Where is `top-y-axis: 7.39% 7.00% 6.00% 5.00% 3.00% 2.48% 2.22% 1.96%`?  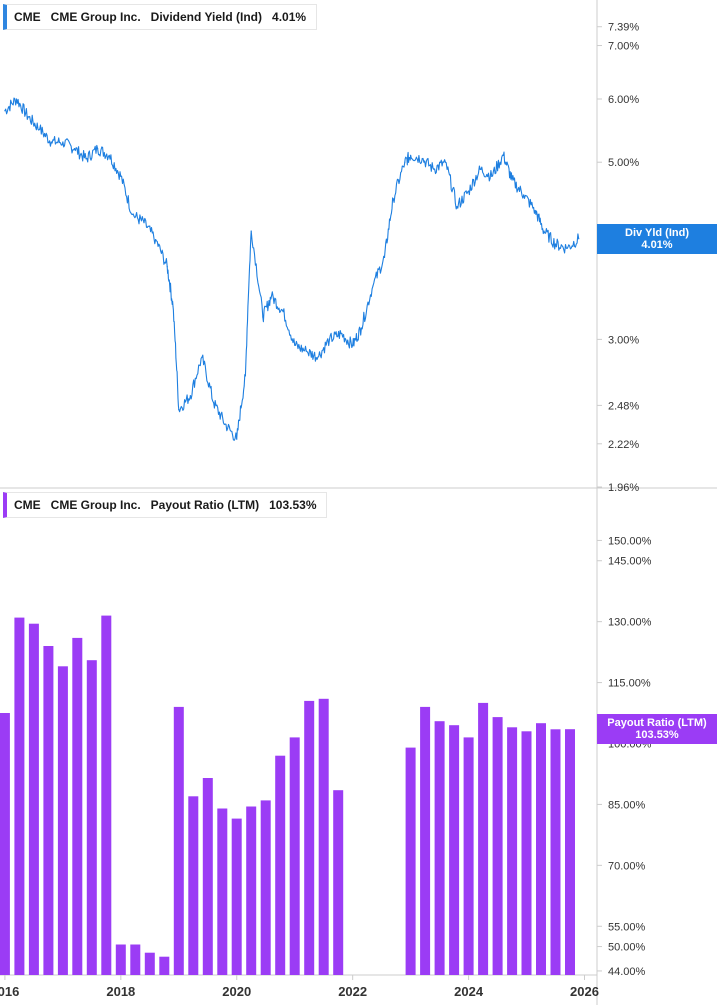 top-y-axis: 7.39% 7.00% 6.00% 5.00% 3.00% 2.48% 2.22% 1.96% is located at coordinates (618, 258).